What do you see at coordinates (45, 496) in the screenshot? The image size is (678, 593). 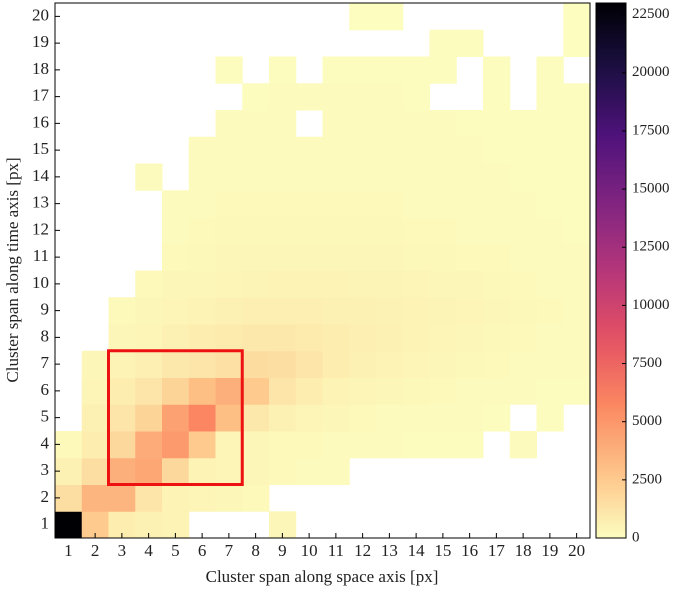 I see `y-tick-label: 2` at bounding box center [45, 496].